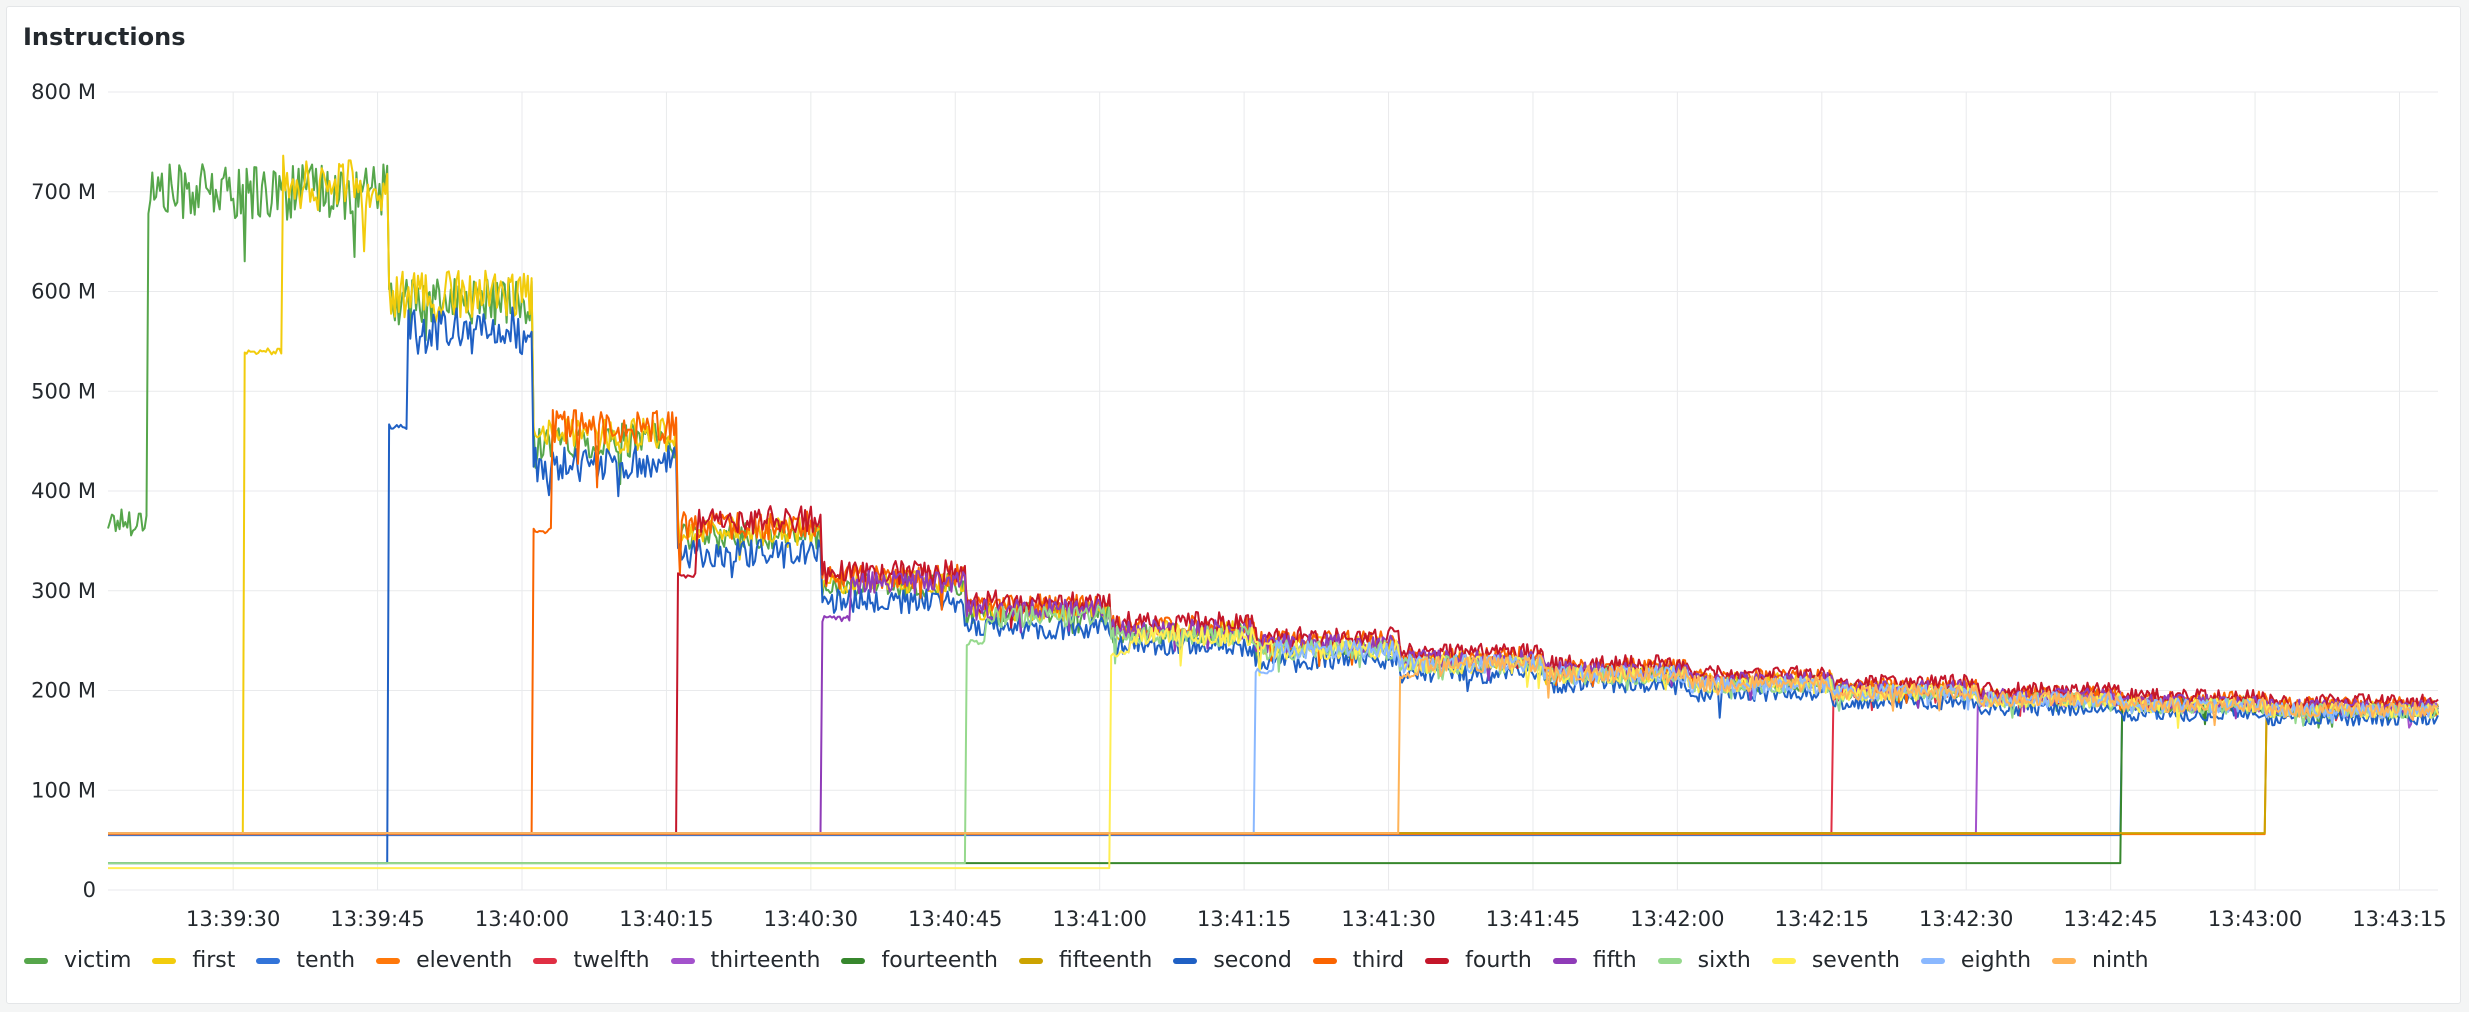  Describe the element at coordinates (1966, 919) in the screenshot. I see `x-tick-label: 13:42:30` at that location.